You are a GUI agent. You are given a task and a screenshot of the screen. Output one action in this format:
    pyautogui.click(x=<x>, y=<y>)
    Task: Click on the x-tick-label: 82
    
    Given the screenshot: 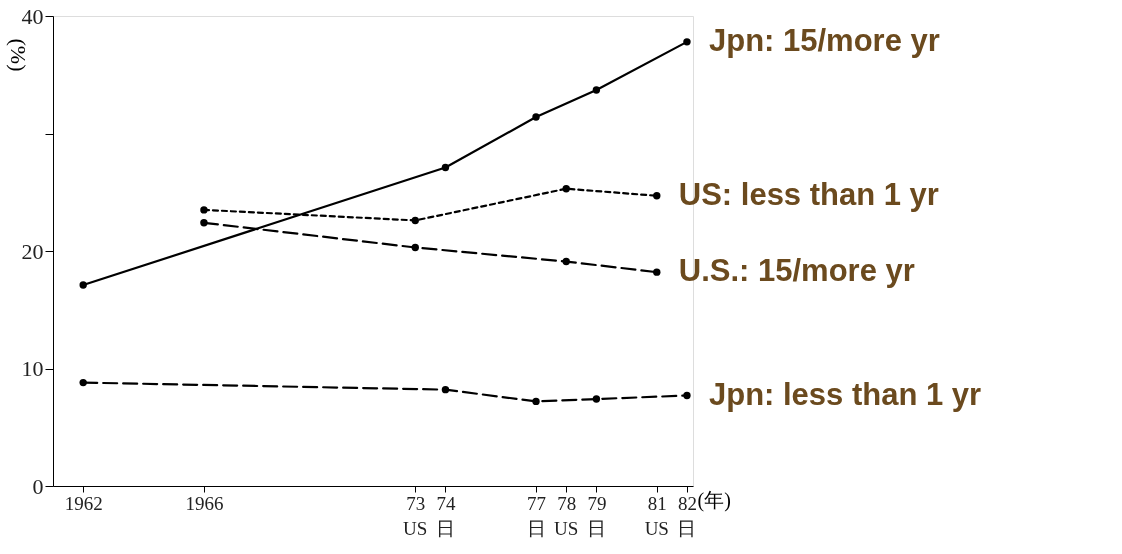 What is the action you would take?
    pyautogui.click(x=687, y=503)
    